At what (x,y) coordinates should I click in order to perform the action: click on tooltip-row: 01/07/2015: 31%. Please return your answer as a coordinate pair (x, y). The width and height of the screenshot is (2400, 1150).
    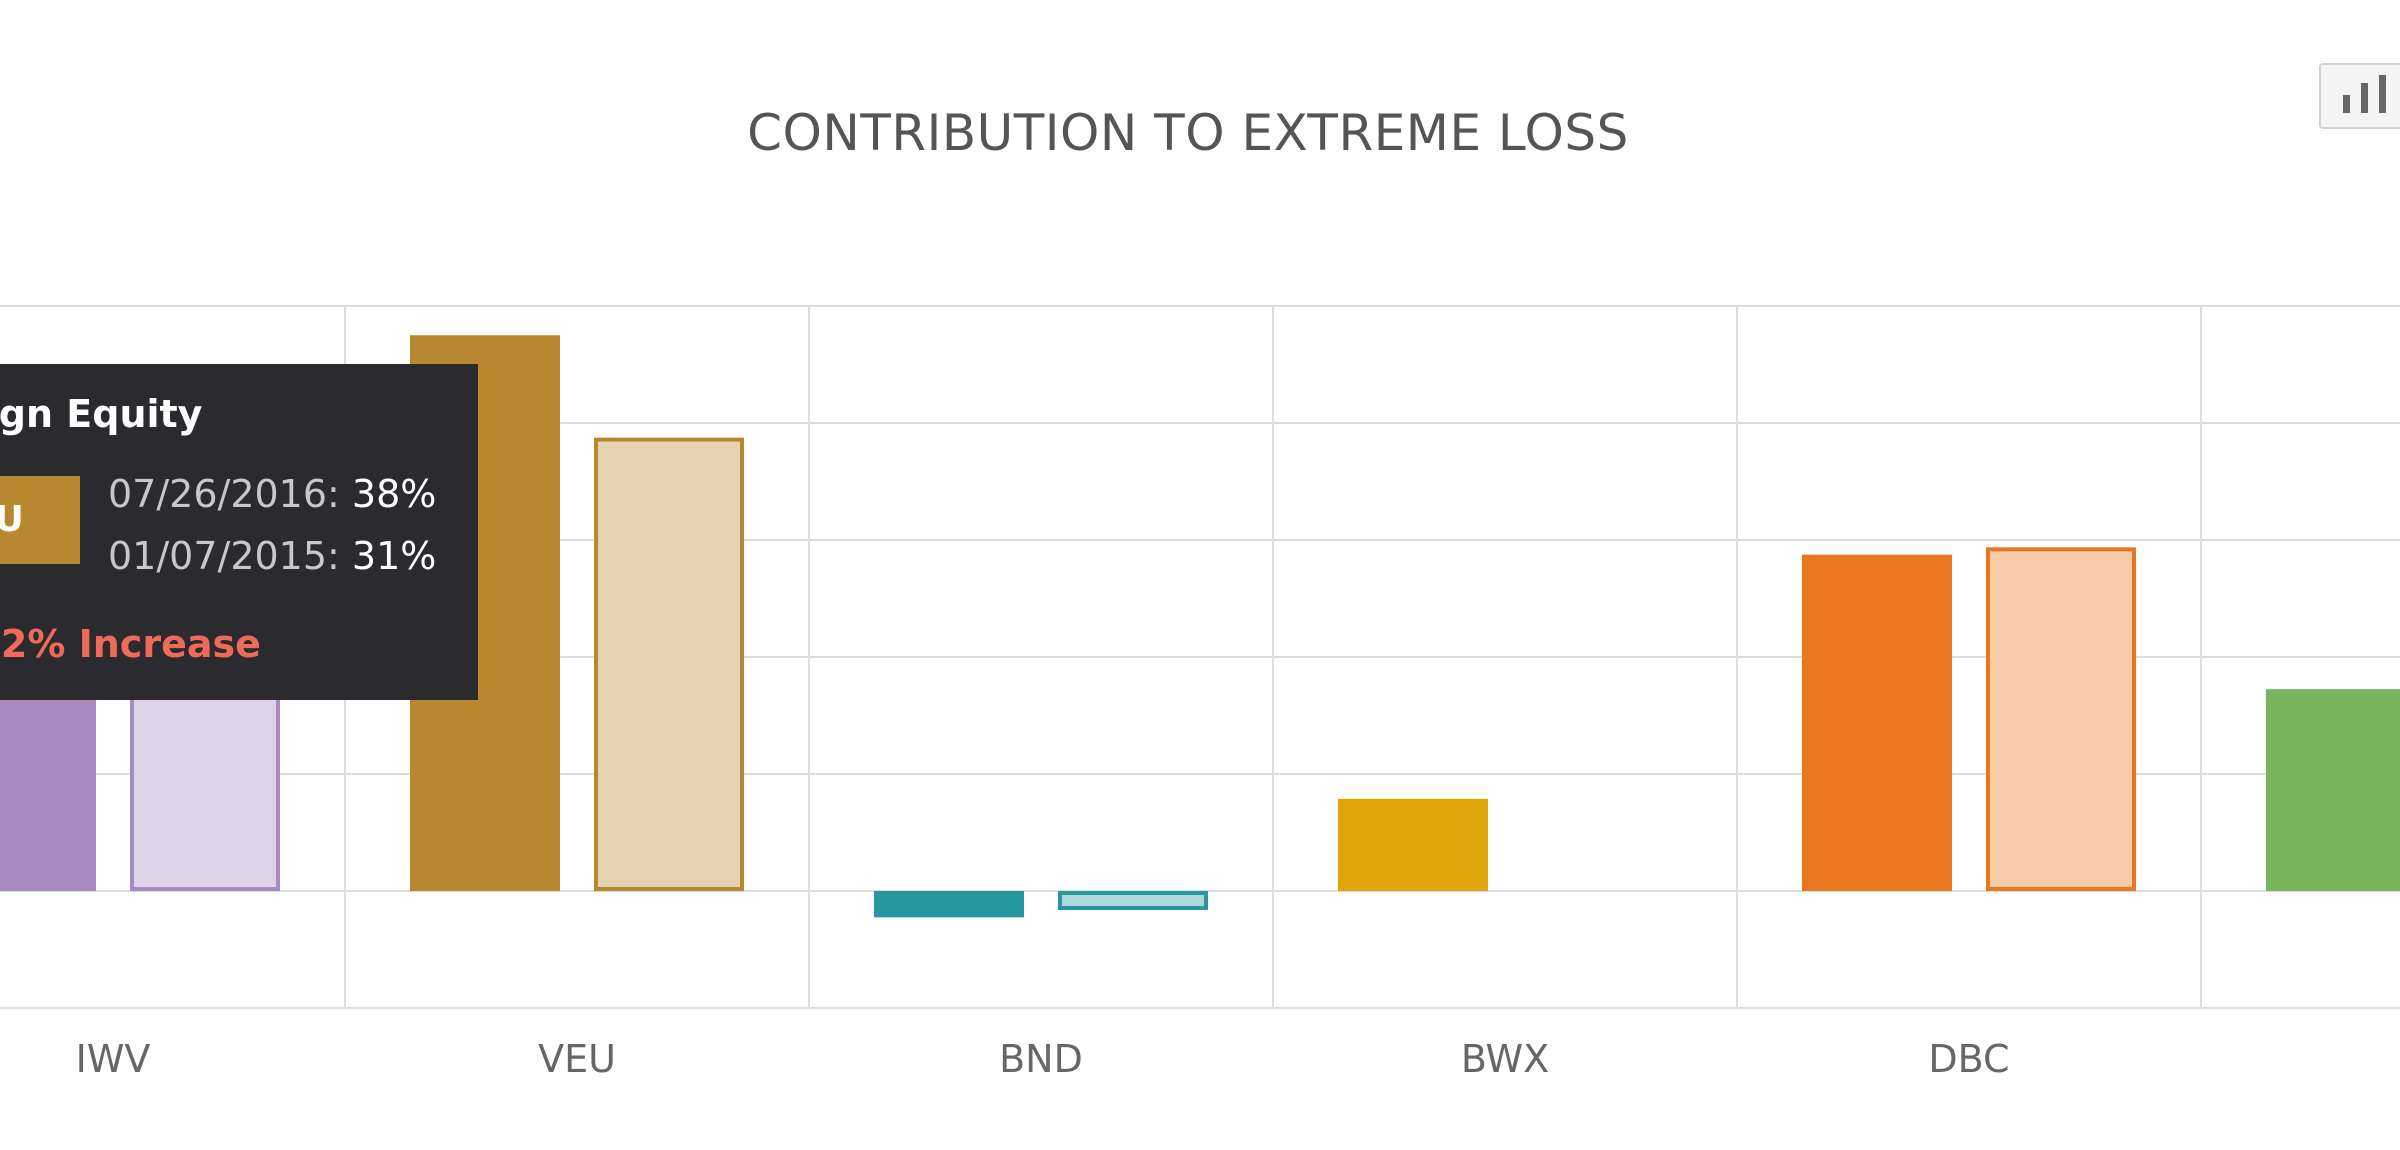
    Looking at the image, I should click on (272, 556).